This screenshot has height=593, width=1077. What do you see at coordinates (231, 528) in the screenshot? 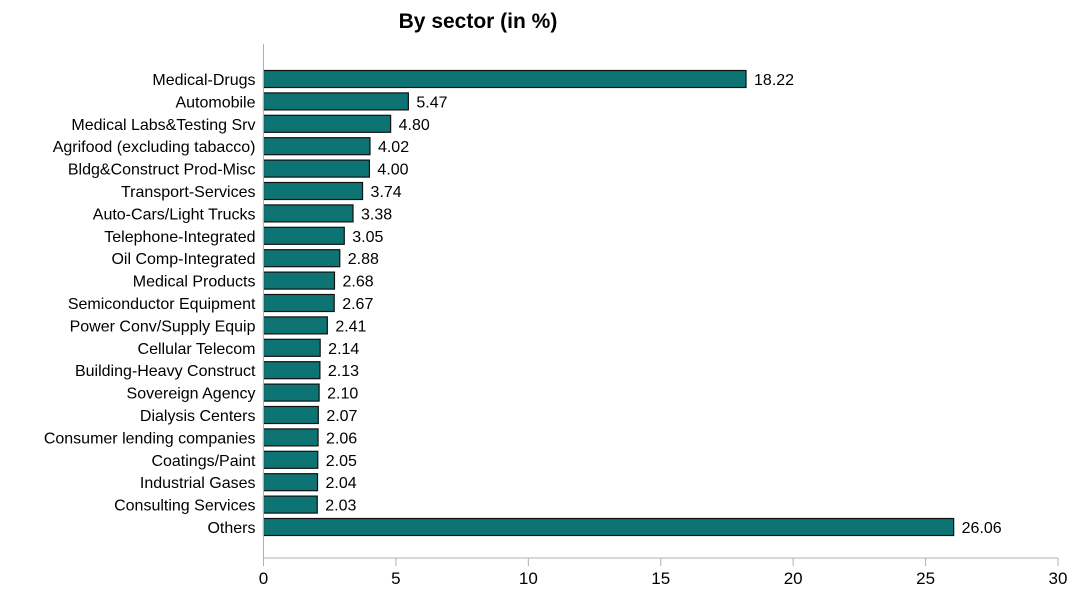
I see `category-label: Others` at bounding box center [231, 528].